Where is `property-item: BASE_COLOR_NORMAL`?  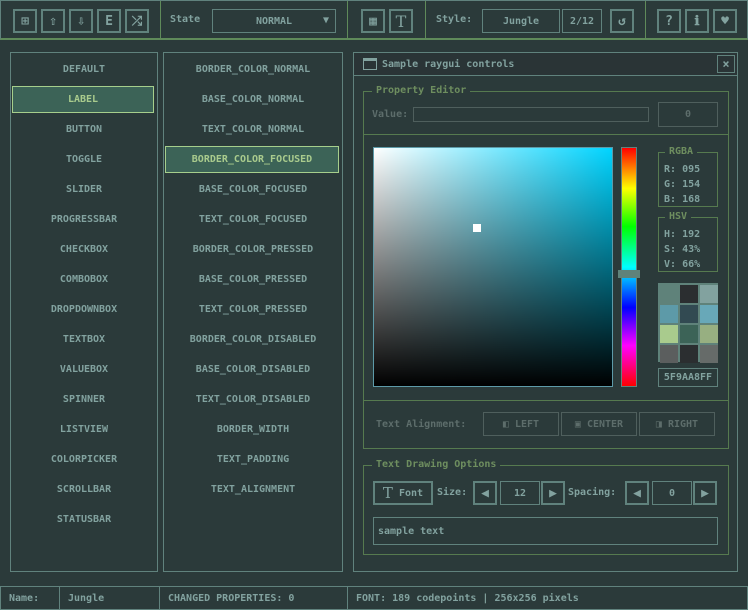 property-item: BASE_COLOR_NORMAL is located at coordinates (253, 99).